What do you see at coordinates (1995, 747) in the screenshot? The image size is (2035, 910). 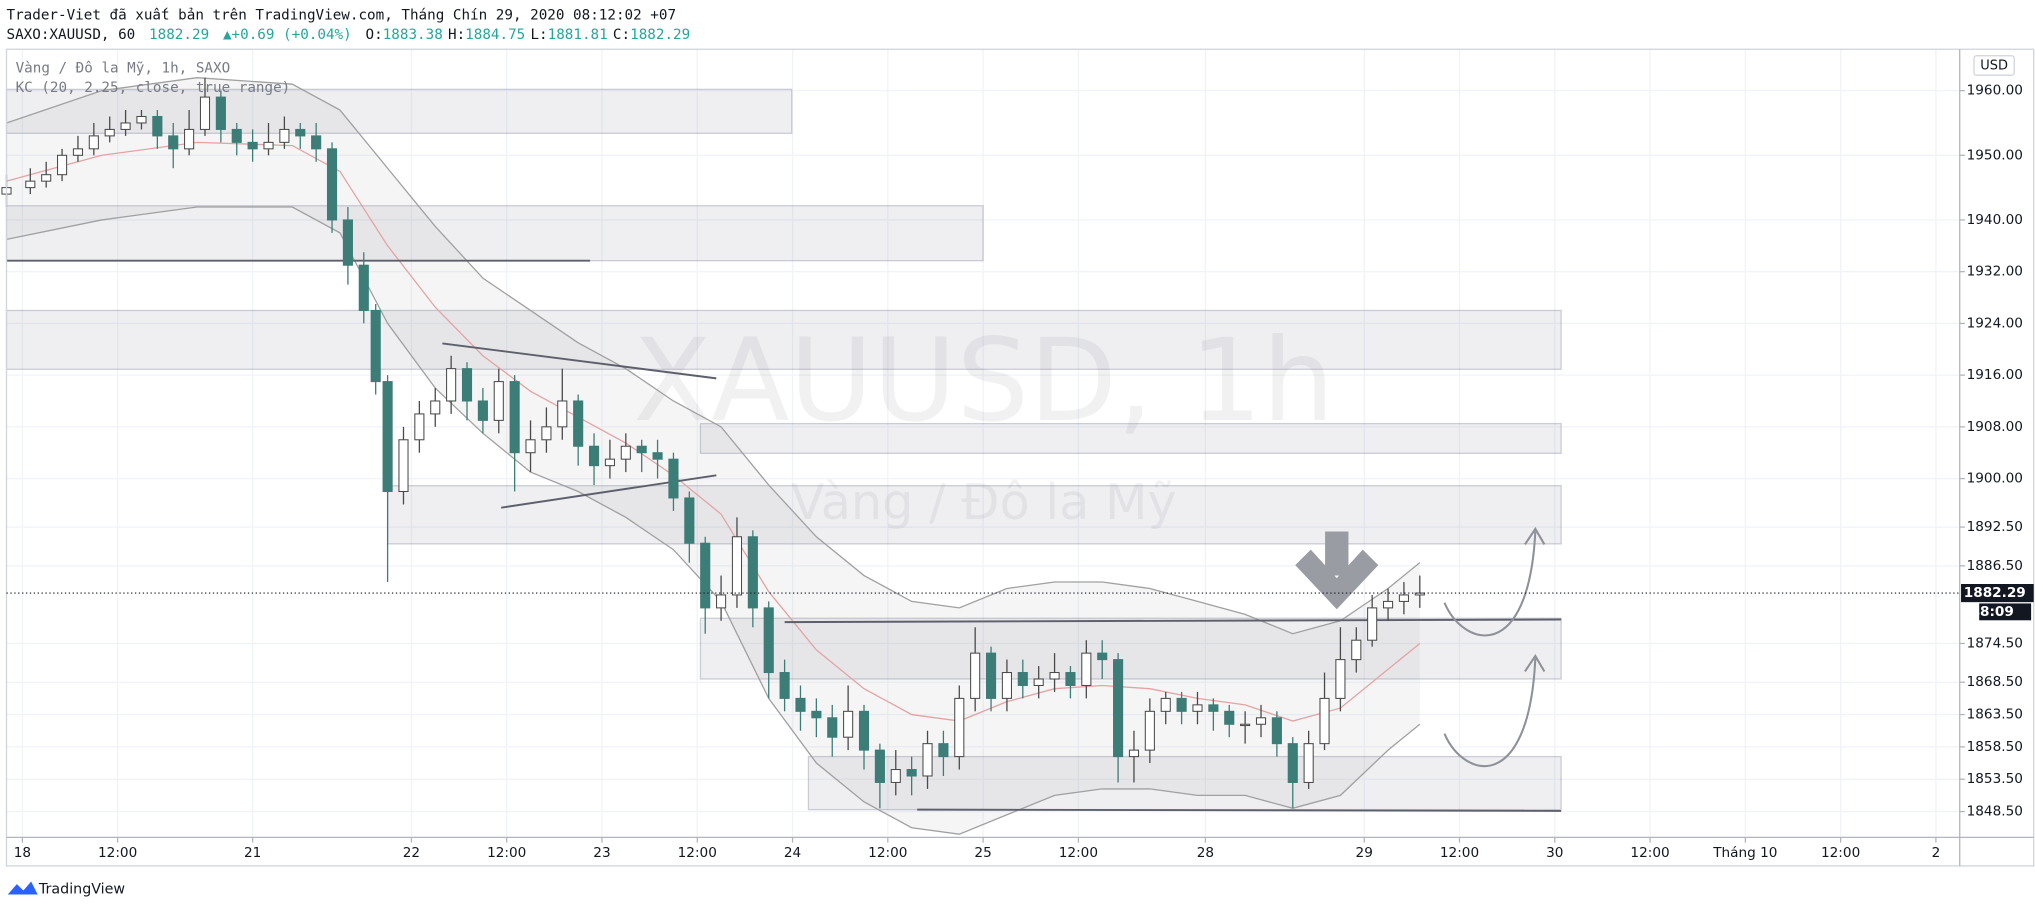 I see `y-tick-label: 1858.50` at bounding box center [1995, 747].